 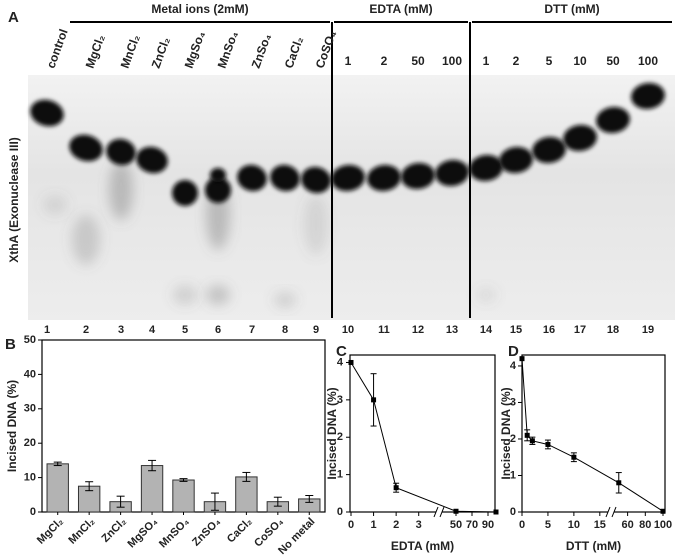 I want to click on x-tick-label: 5, so click(x=548, y=525).